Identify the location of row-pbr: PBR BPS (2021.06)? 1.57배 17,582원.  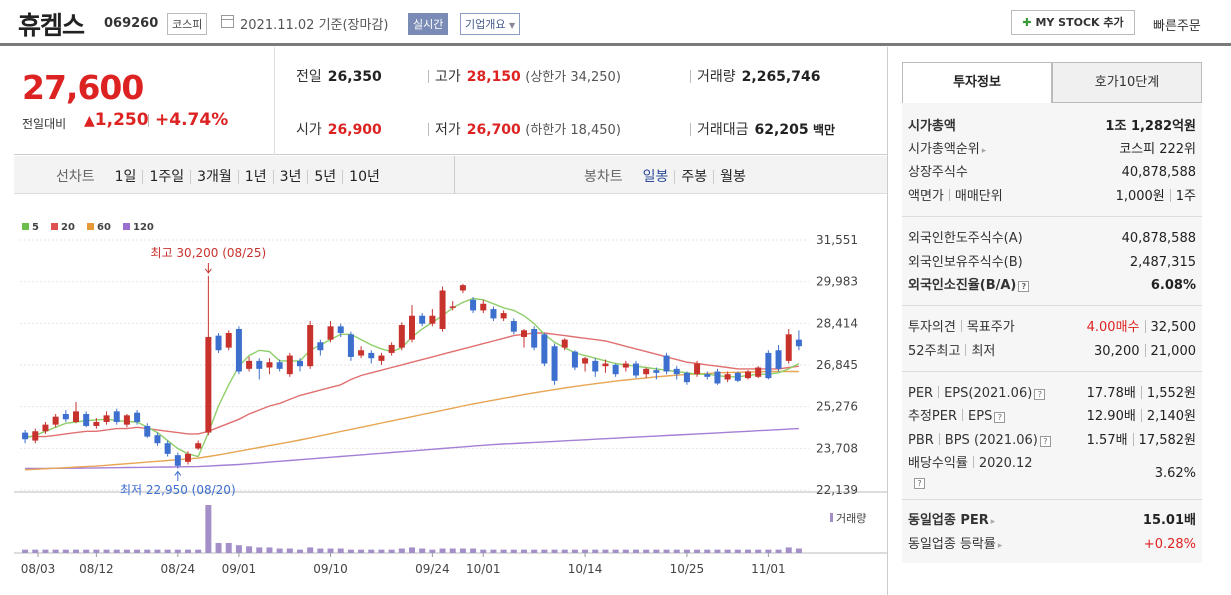
(1052, 441).